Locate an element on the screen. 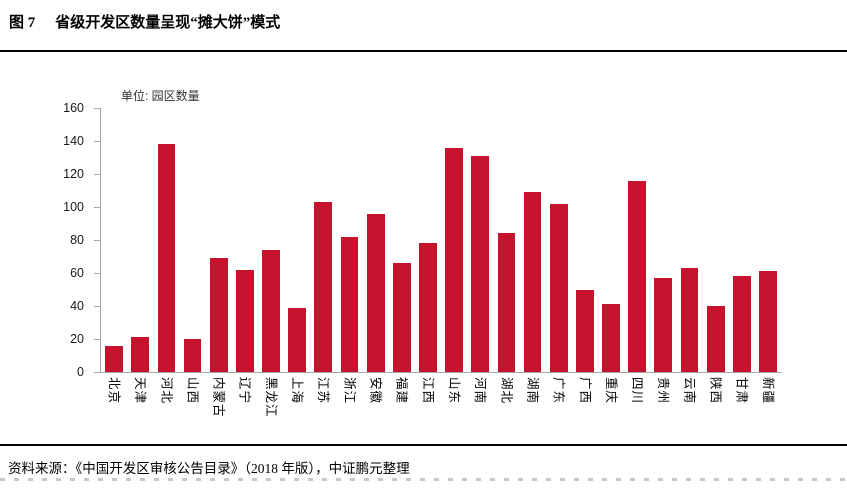 The height and width of the screenshot is (490, 847). y-tick-label: 20 is located at coordinates (77, 339).